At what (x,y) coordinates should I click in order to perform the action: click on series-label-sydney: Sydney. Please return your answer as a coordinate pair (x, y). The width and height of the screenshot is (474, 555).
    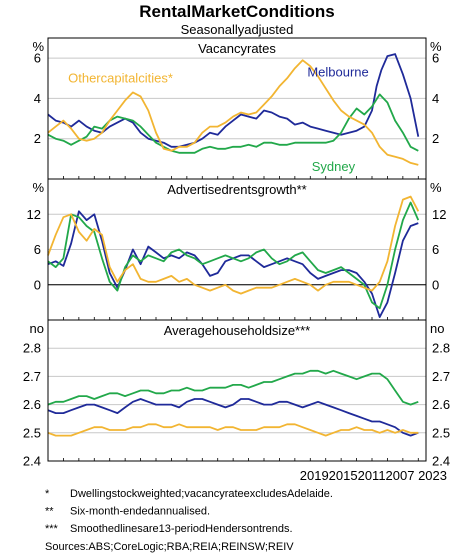
    Looking at the image, I should click on (334, 166).